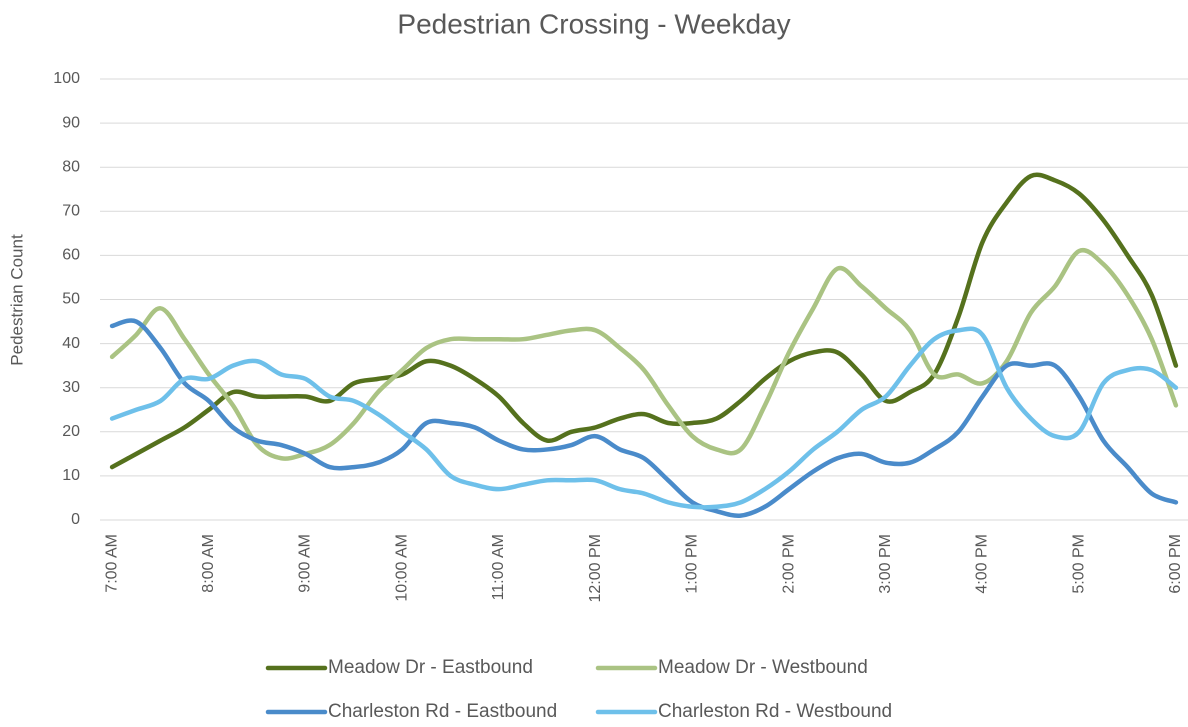  What do you see at coordinates (71, 211) in the screenshot?
I see `y-tick-label: 70` at bounding box center [71, 211].